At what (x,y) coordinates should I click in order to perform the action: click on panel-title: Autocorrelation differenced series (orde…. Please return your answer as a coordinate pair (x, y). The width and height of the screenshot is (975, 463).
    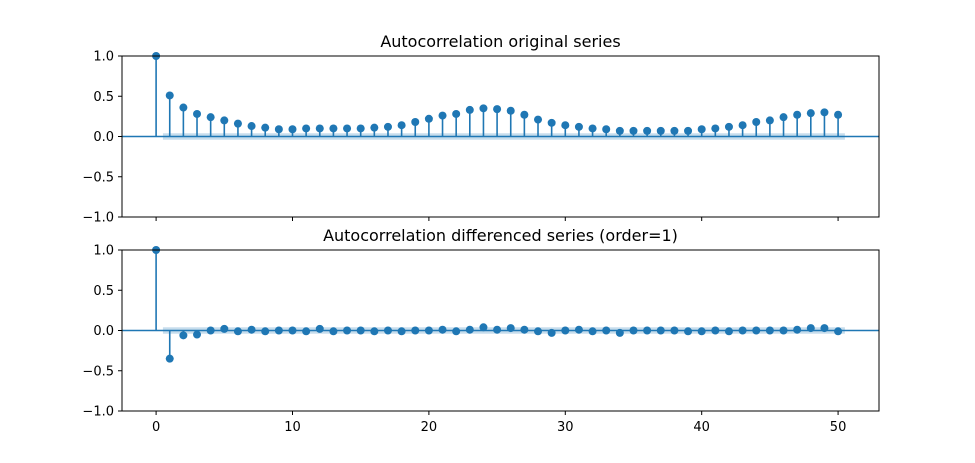
    Looking at the image, I should click on (500, 235).